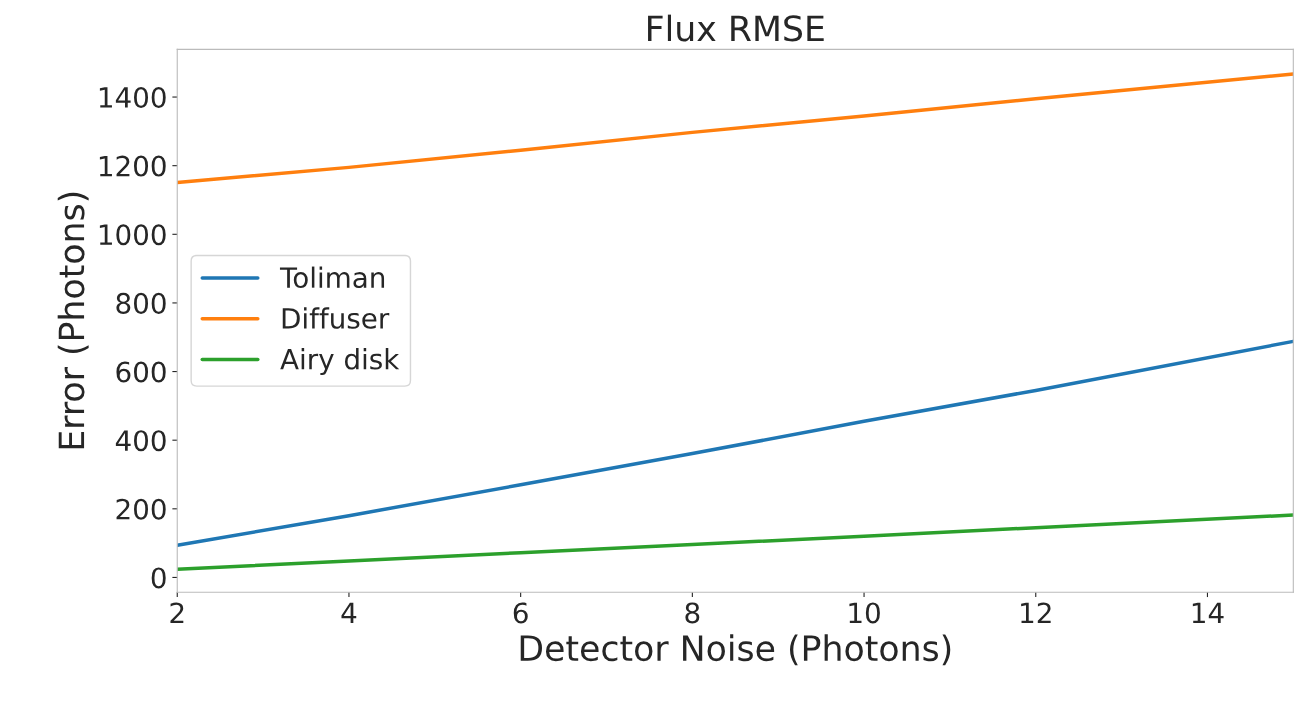 The width and height of the screenshot is (1313, 705). I want to click on x-tick-label: 14, so click(1208, 613).